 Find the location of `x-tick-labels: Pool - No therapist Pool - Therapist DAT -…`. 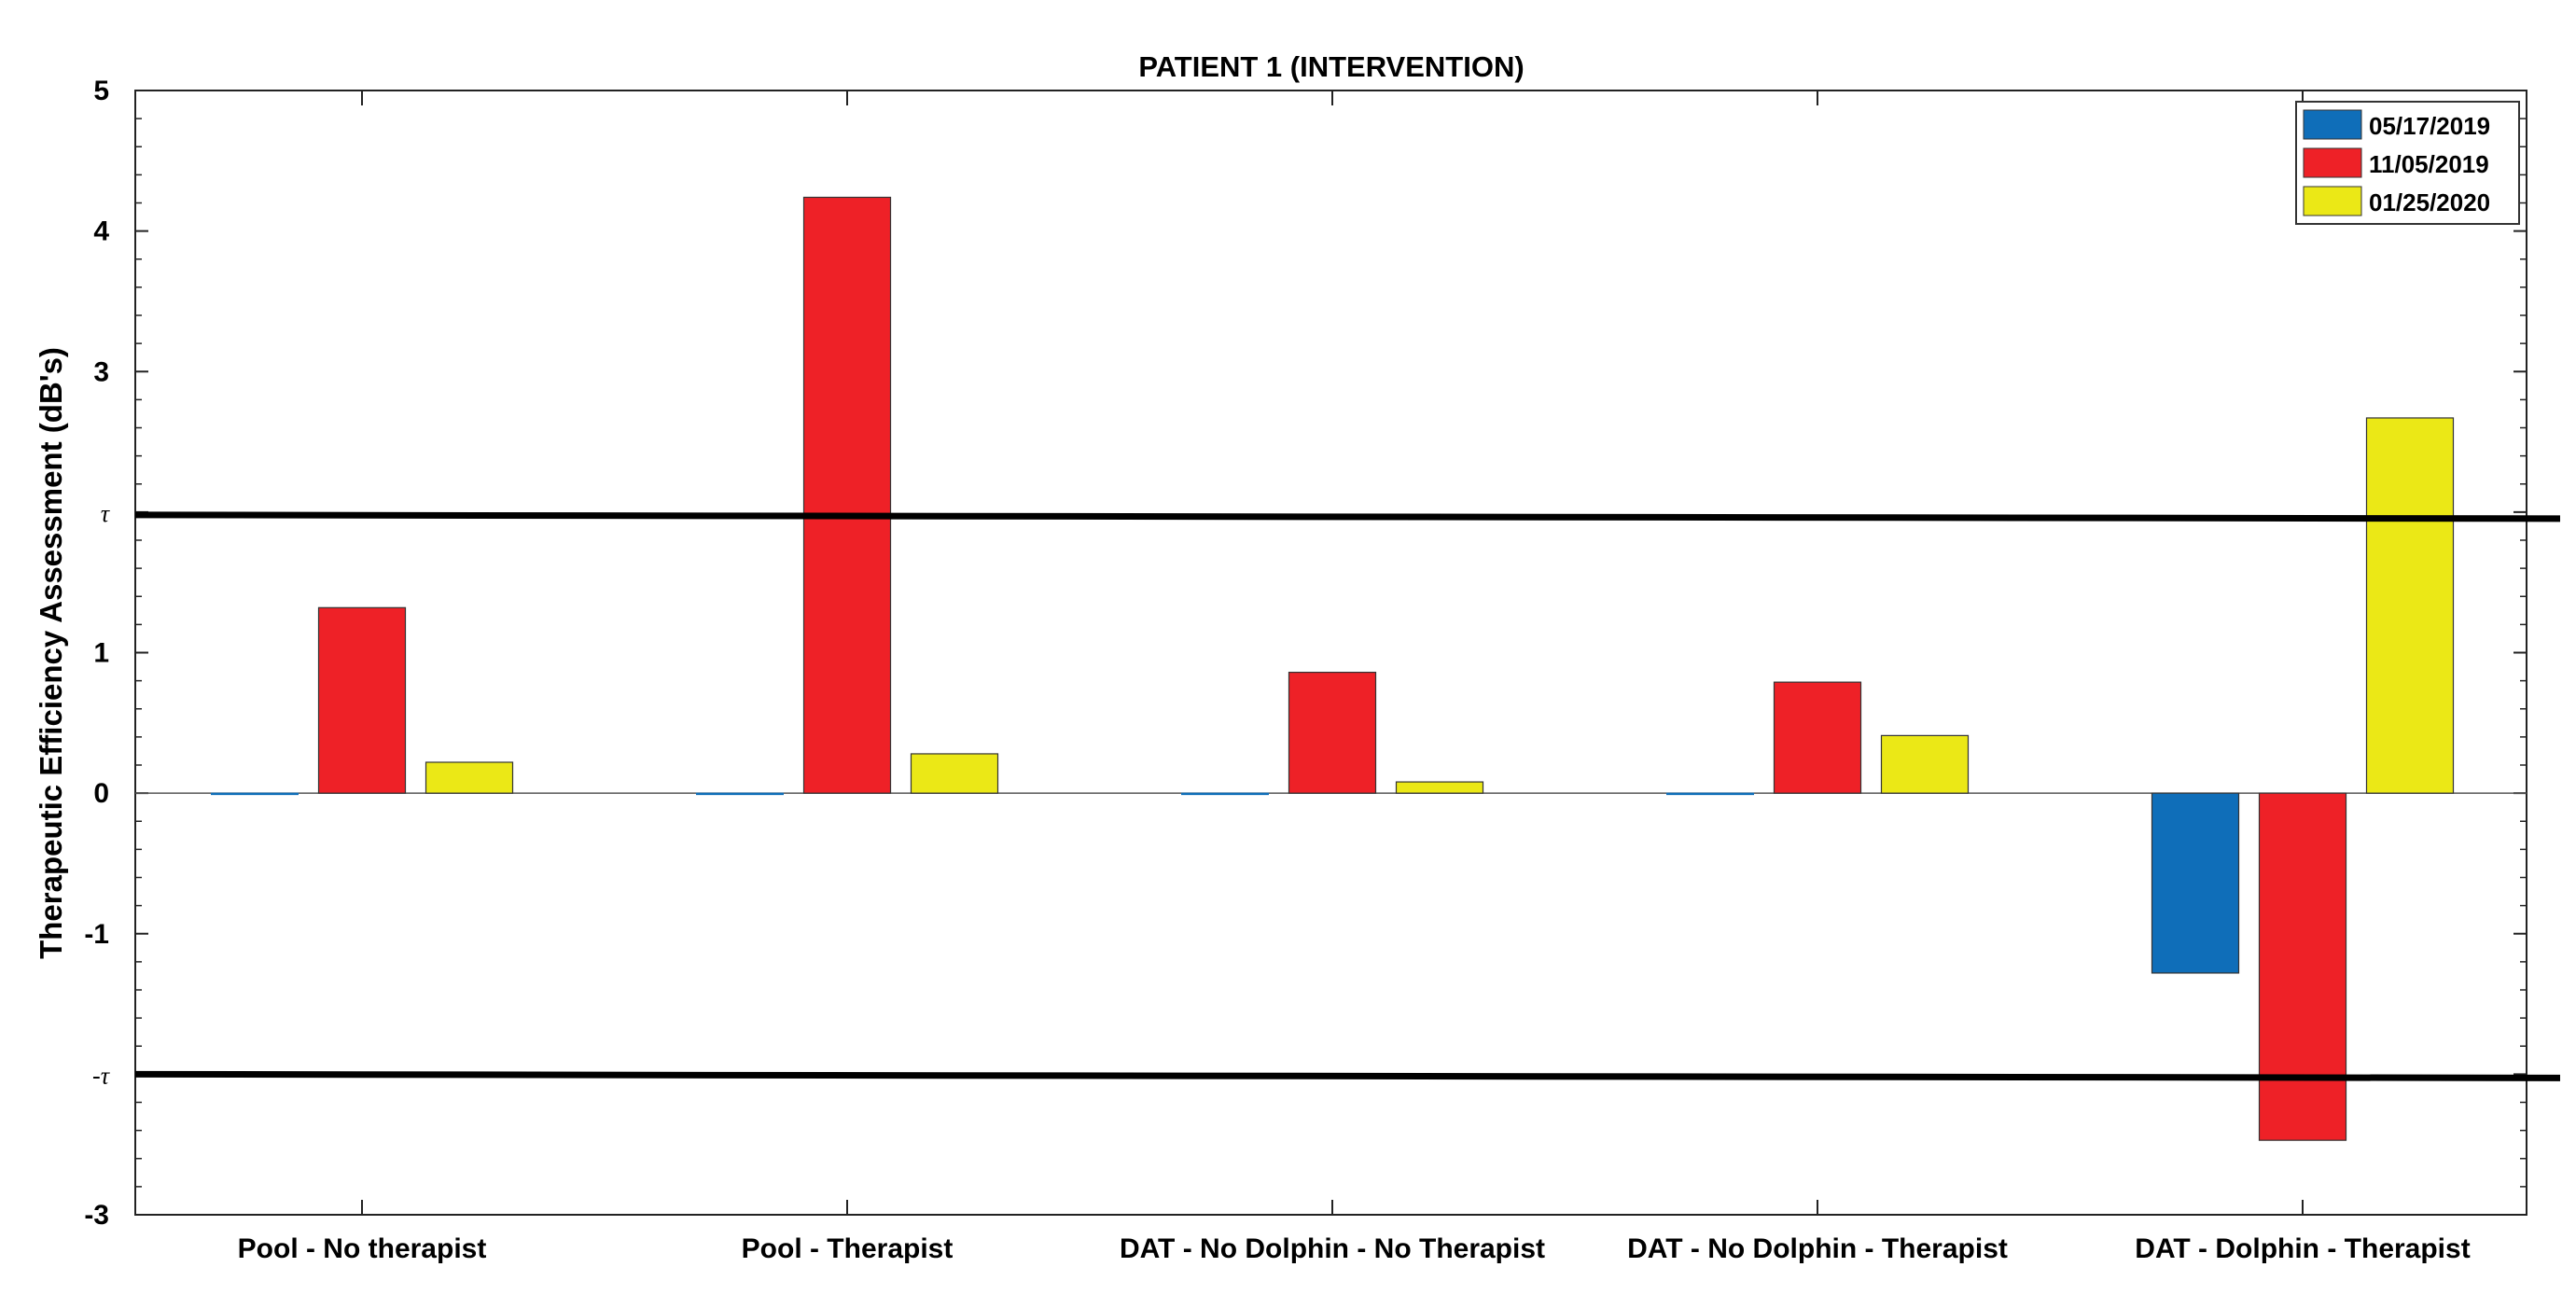

x-tick-labels: Pool - No therapist Pool - Therapist DAT -… is located at coordinates (1354, 1248).